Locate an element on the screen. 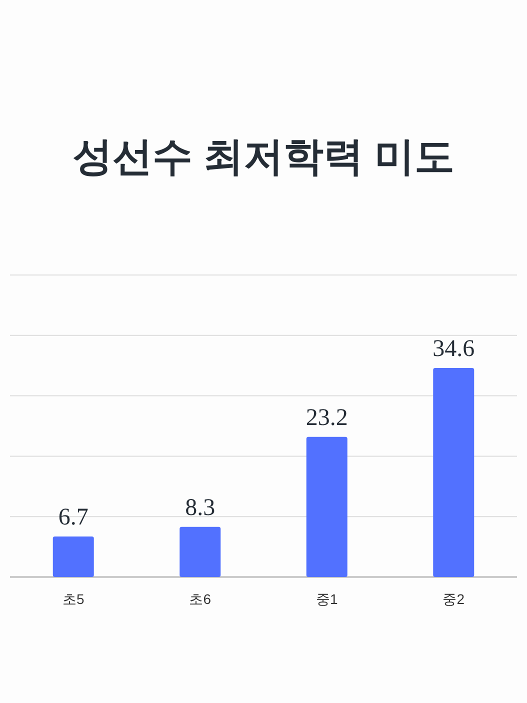 The image size is (527, 703). x-tick-label: 중1 is located at coordinates (327, 599).